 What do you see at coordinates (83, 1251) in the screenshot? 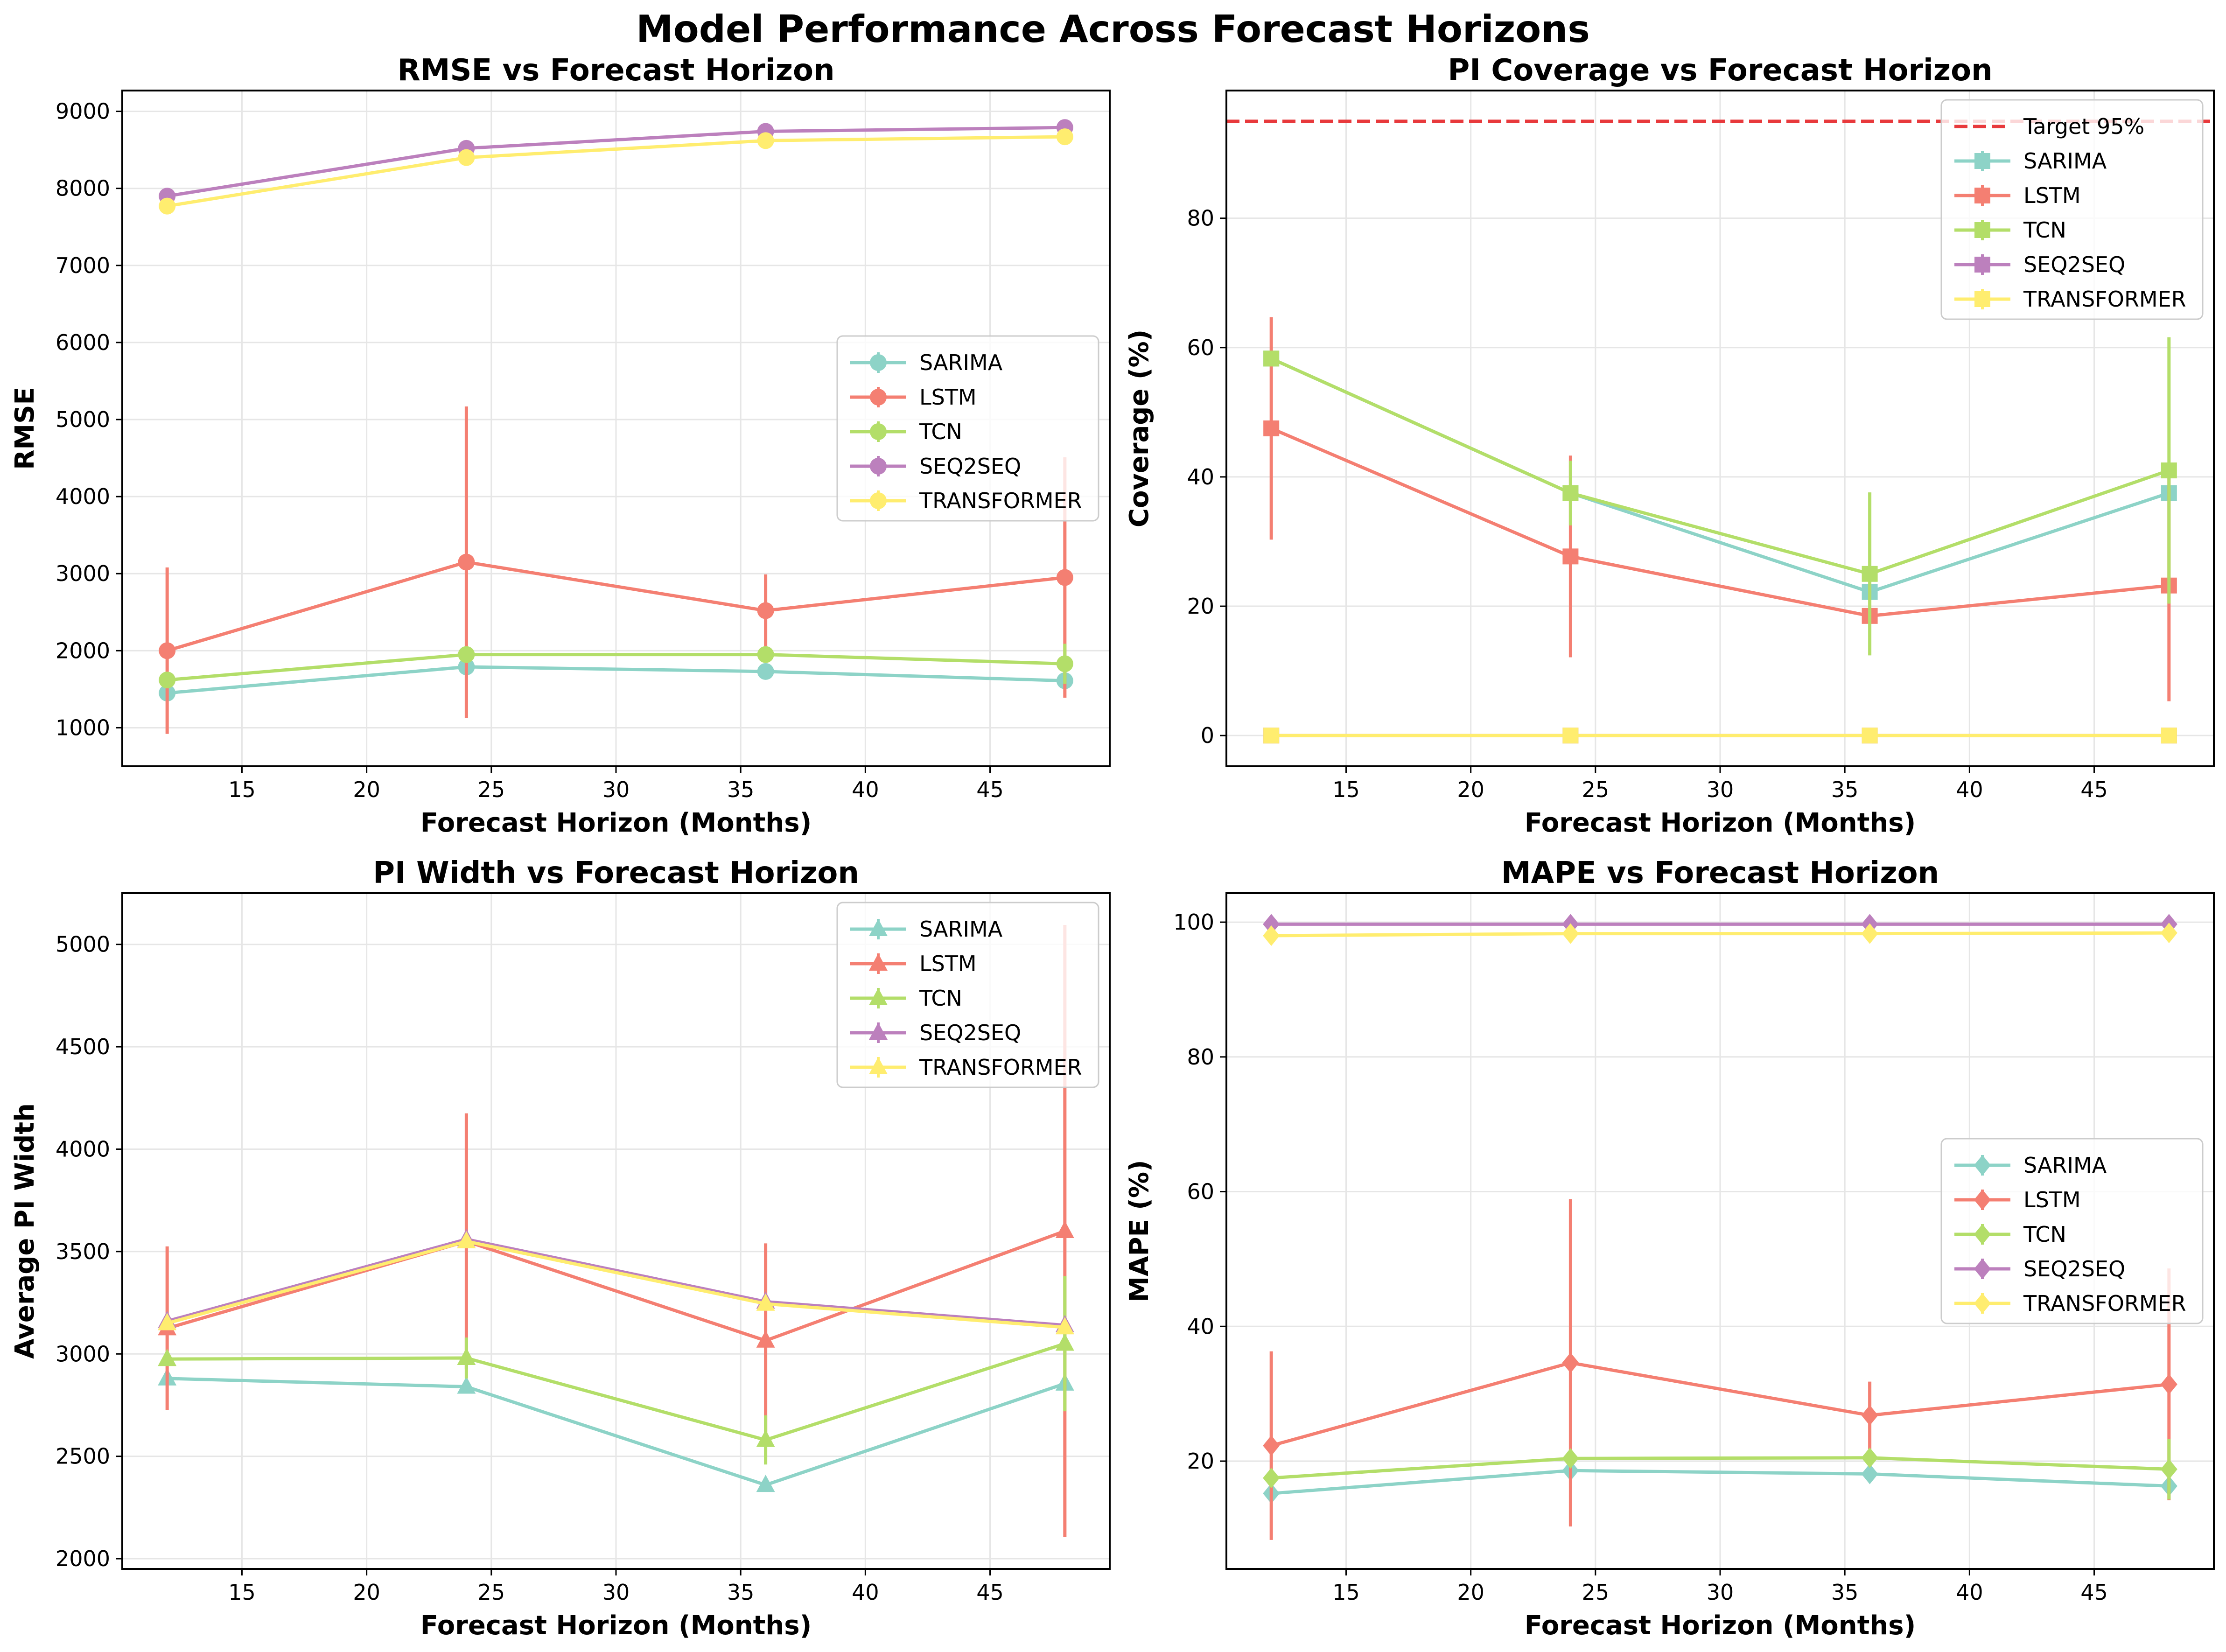
I see `y-tick-label: 3500` at bounding box center [83, 1251].